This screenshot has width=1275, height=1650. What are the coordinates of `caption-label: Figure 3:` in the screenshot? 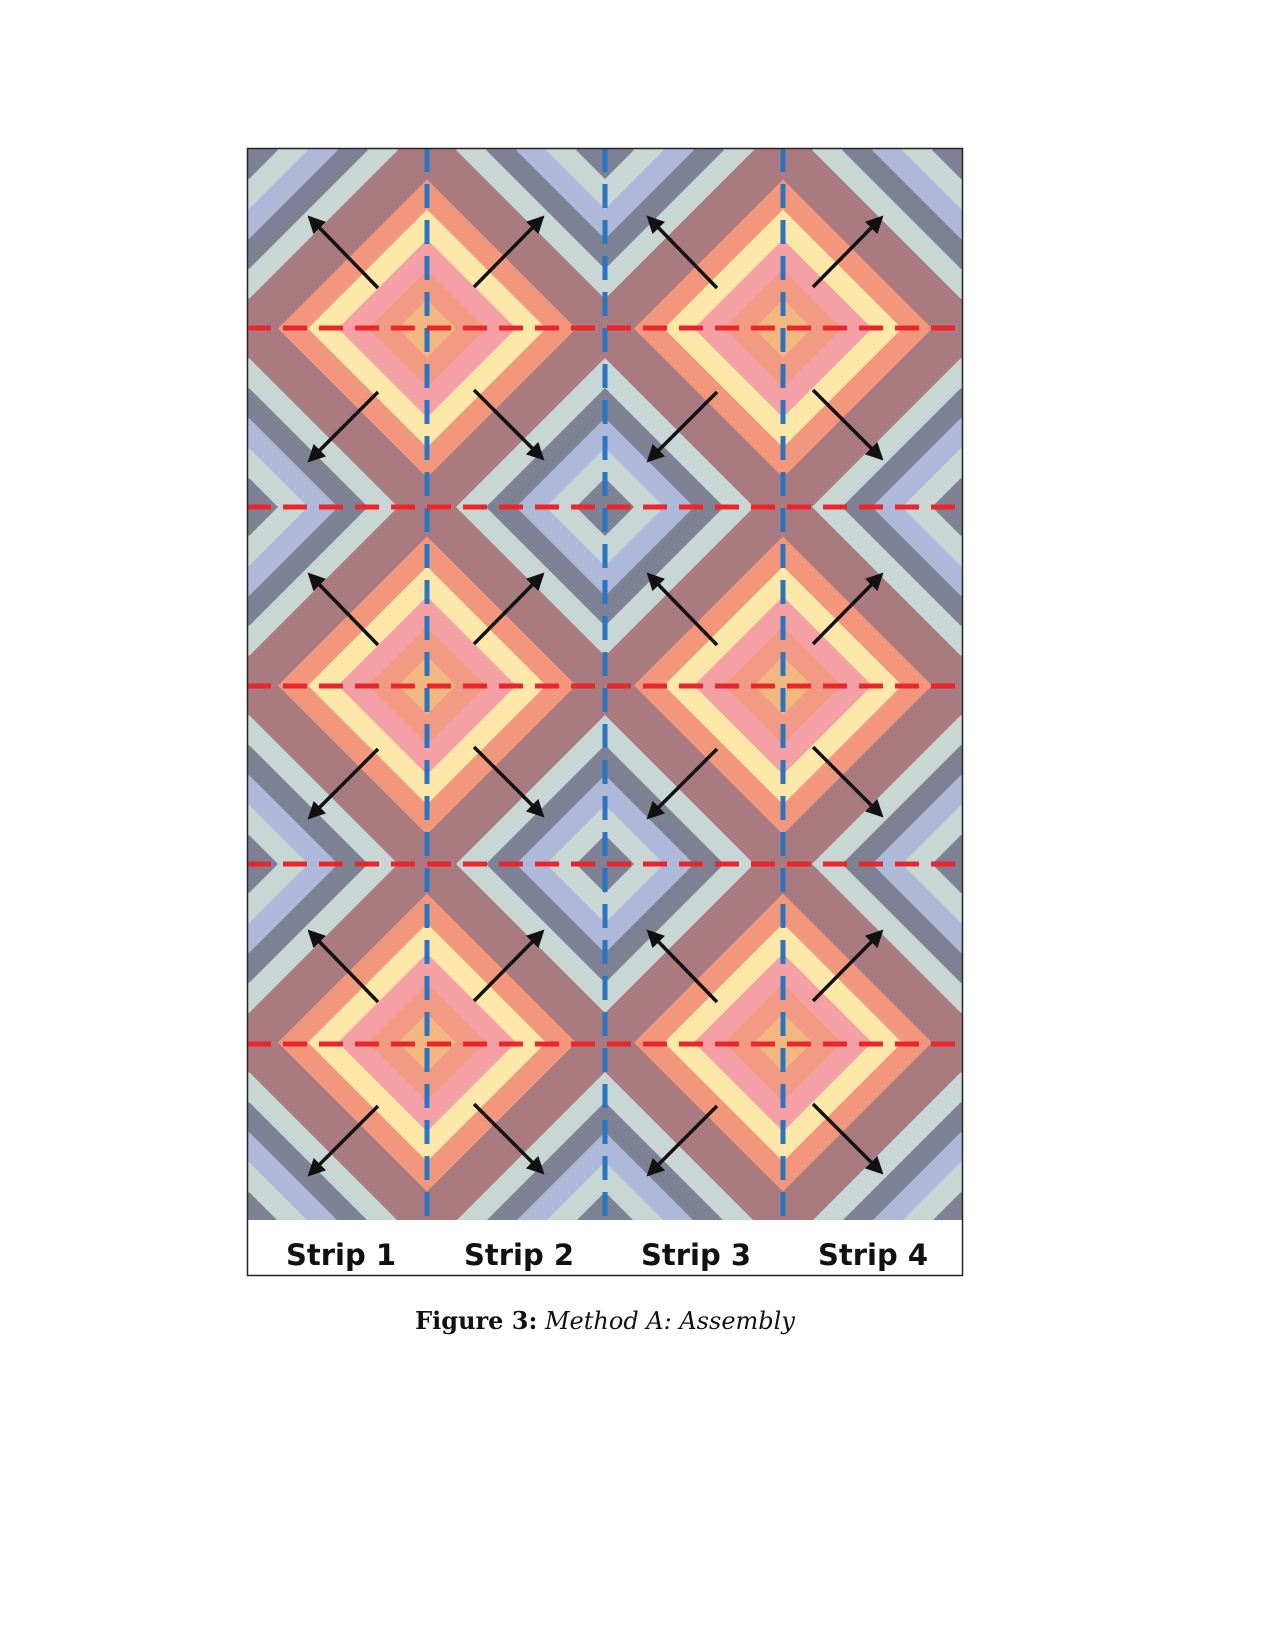 It's located at (476, 1320).